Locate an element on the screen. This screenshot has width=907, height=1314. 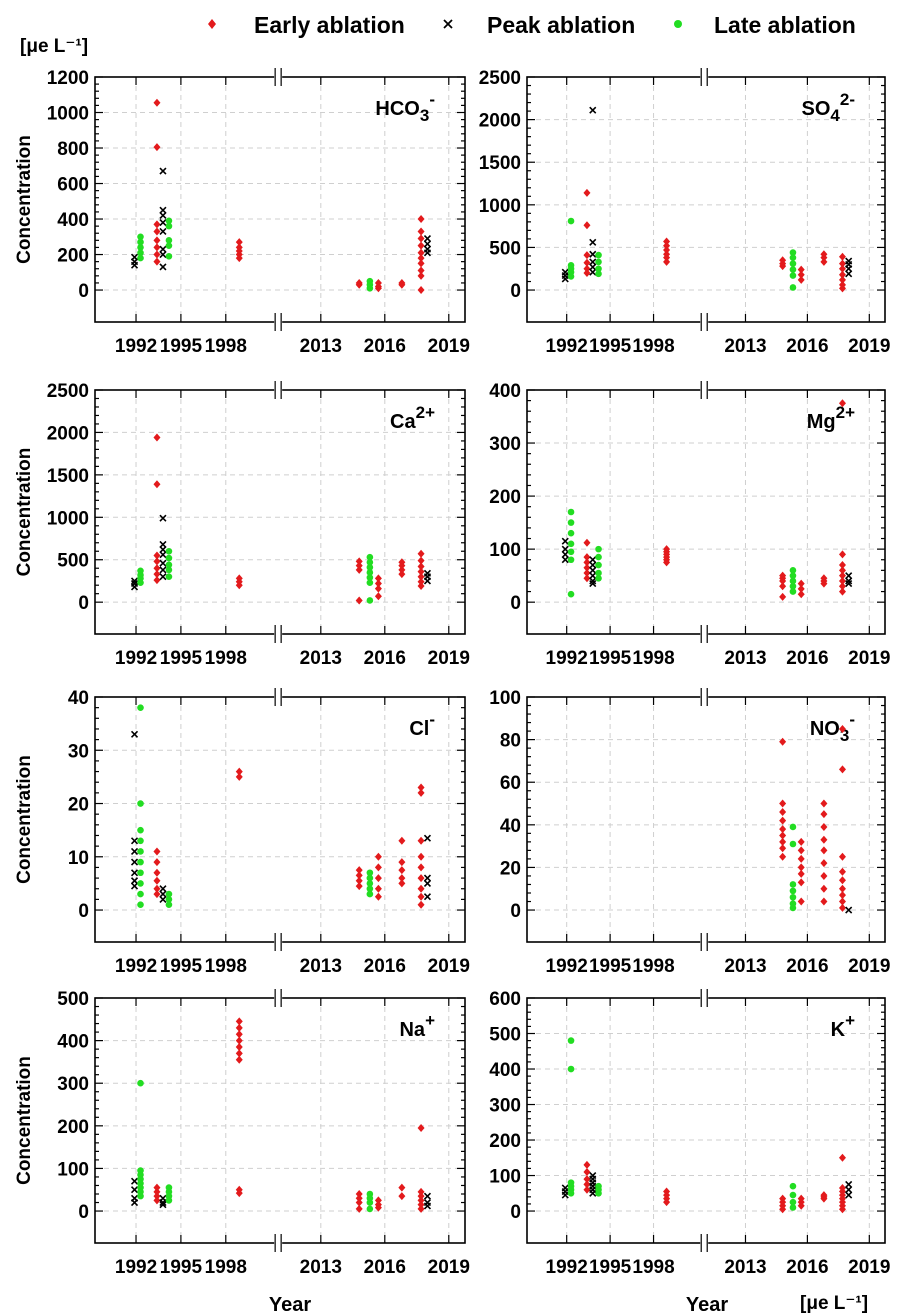
y-tick-label: 100 is located at coordinates (73, 1169).